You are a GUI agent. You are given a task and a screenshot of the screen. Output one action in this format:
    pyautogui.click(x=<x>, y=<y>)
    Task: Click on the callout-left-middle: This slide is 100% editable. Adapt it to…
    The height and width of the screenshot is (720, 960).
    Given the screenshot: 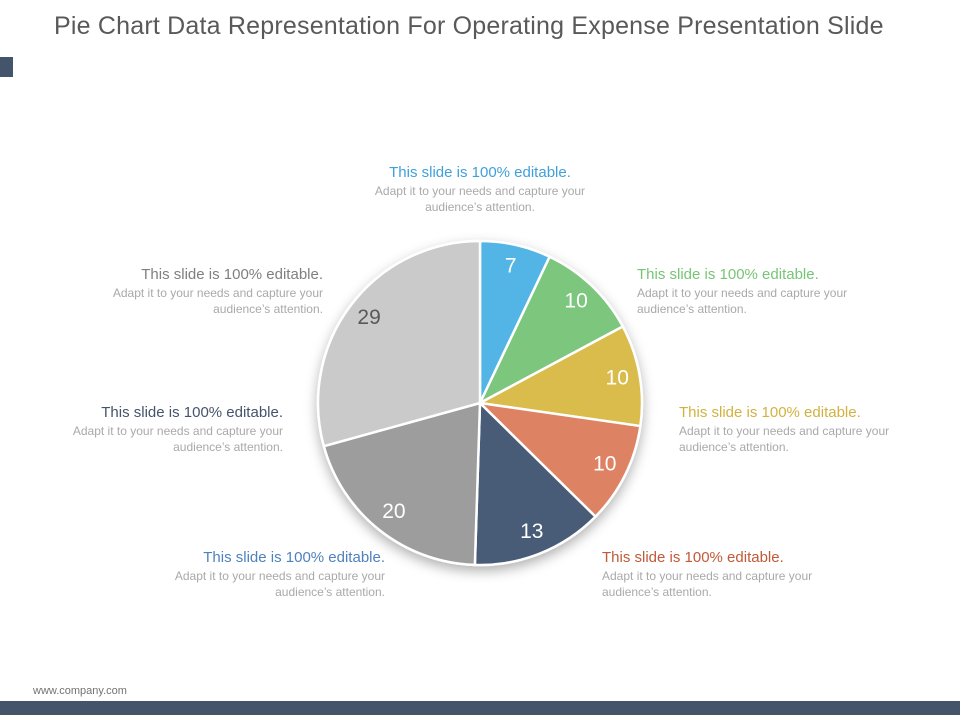 What is the action you would take?
    pyautogui.click(x=165, y=429)
    